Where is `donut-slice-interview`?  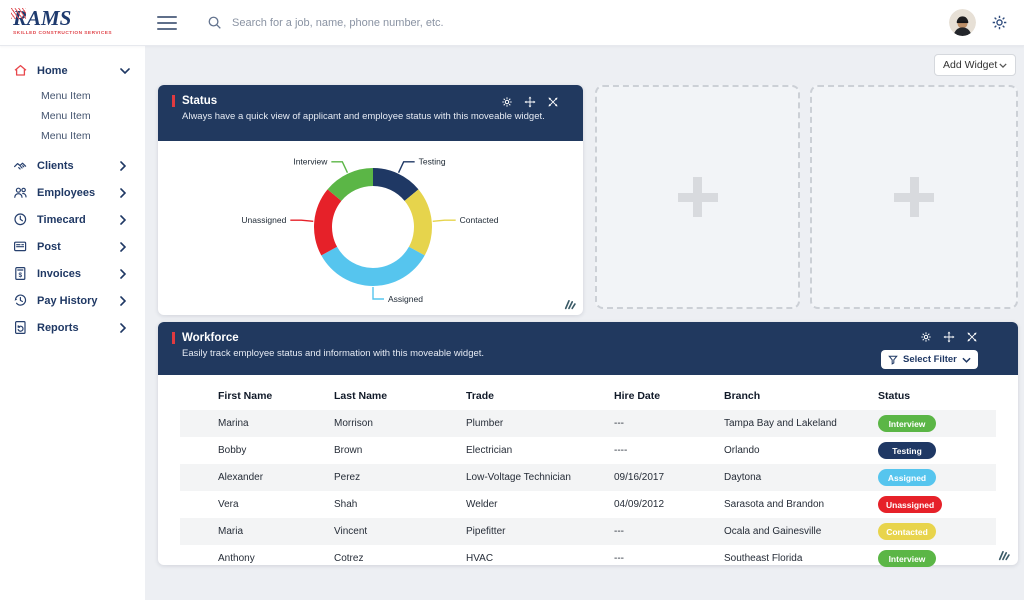 donut-slice-interview is located at coordinates (350, 184).